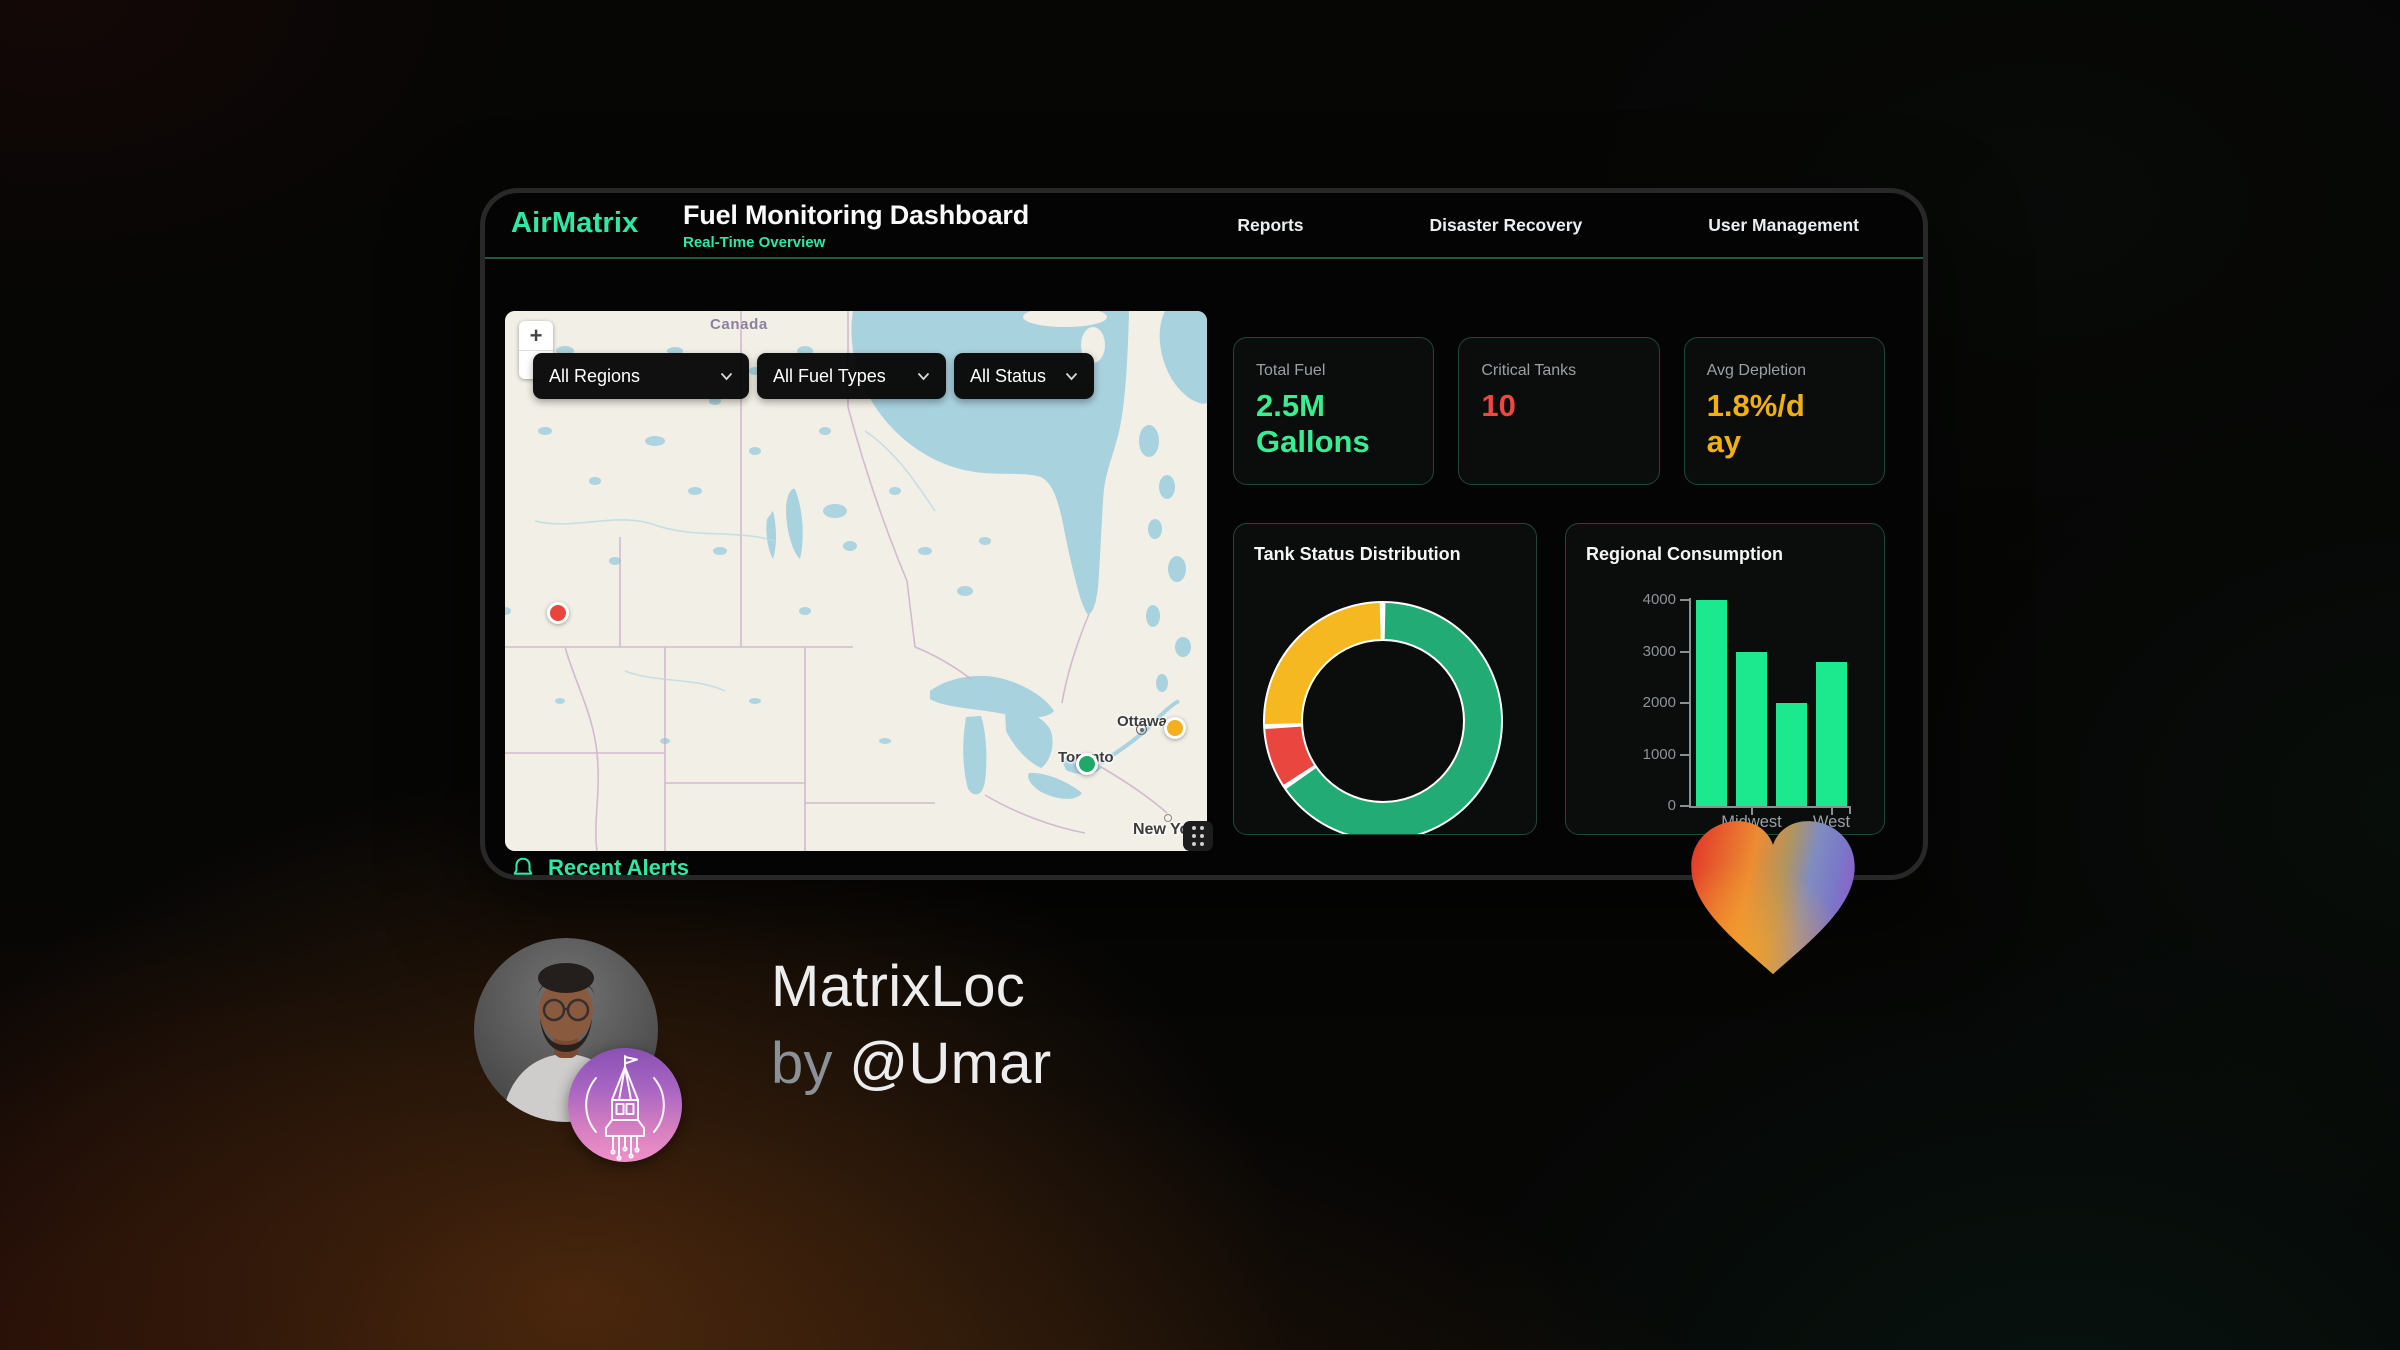  What do you see at coordinates (1506, 224) in the screenshot?
I see `nav-item-disaster-recovery: Disaster Recovery` at bounding box center [1506, 224].